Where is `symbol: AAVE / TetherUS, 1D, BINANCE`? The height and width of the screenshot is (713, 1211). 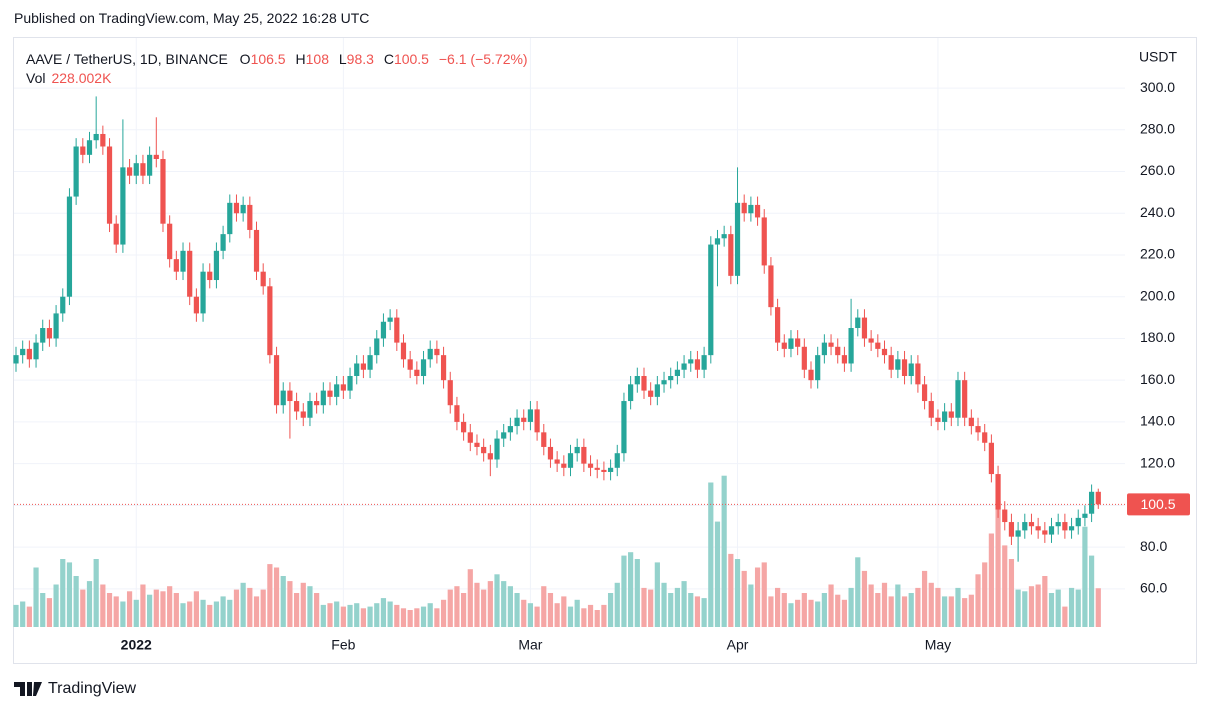
symbol: AAVE / TetherUS, 1D, BINANCE is located at coordinates (127, 59).